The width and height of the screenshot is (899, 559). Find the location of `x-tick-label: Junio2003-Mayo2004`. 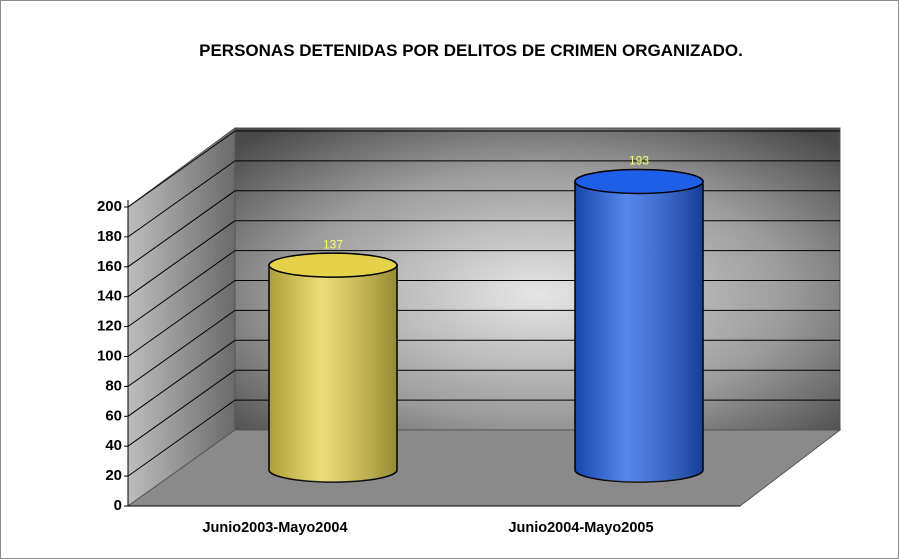

x-tick-label: Junio2003-Mayo2004 is located at coordinates (274, 528).